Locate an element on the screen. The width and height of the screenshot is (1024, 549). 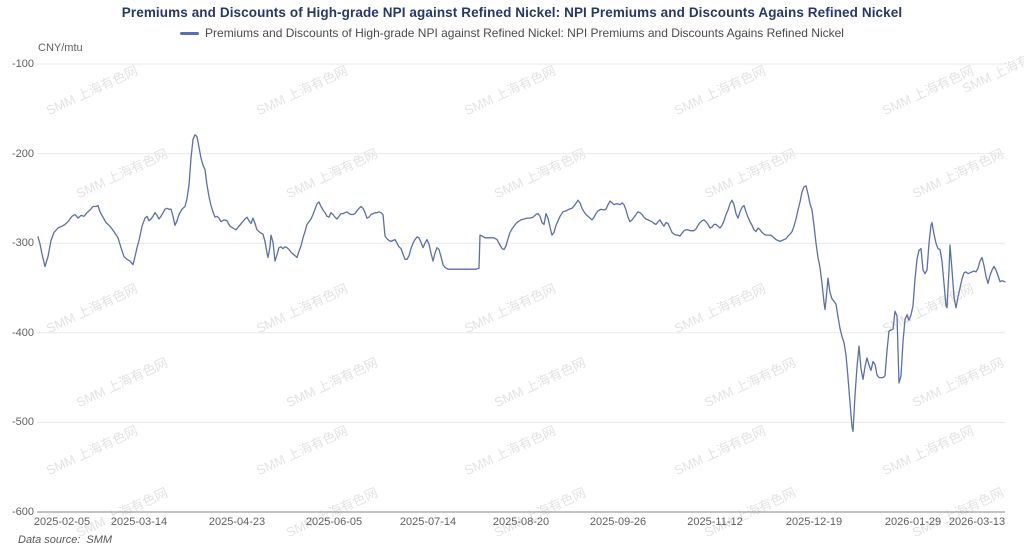
x-tick-label: 2025-12-19 is located at coordinates (814, 522).